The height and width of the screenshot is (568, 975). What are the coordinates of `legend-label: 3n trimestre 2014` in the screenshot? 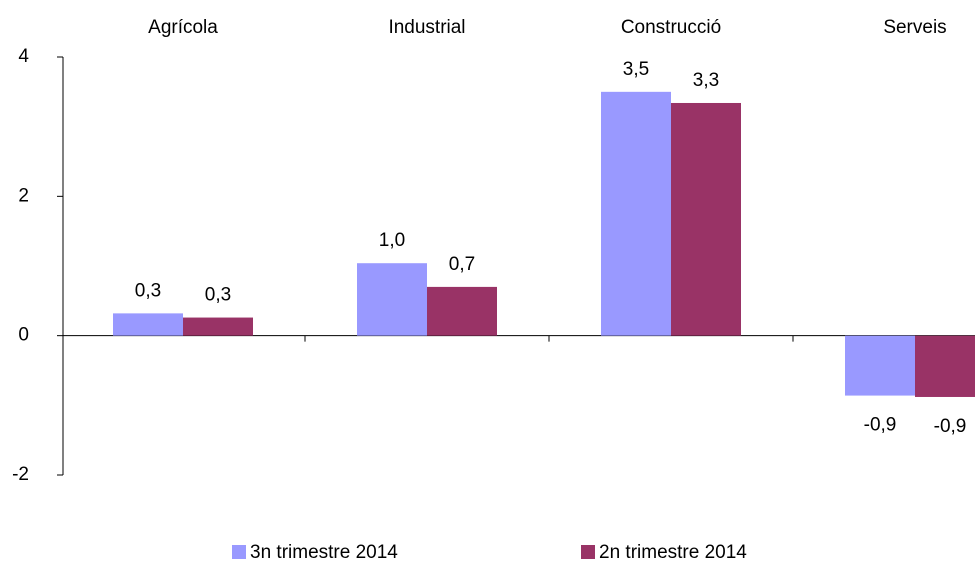 It's located at (324, 552).